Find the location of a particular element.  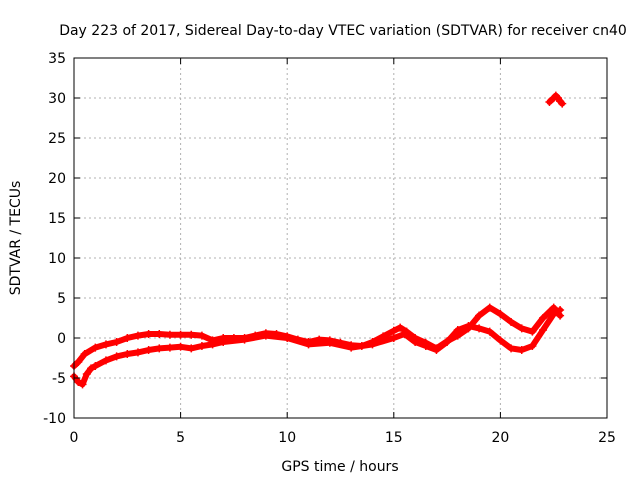

x-tick-label: 20 is located at coordinates (500, 438).